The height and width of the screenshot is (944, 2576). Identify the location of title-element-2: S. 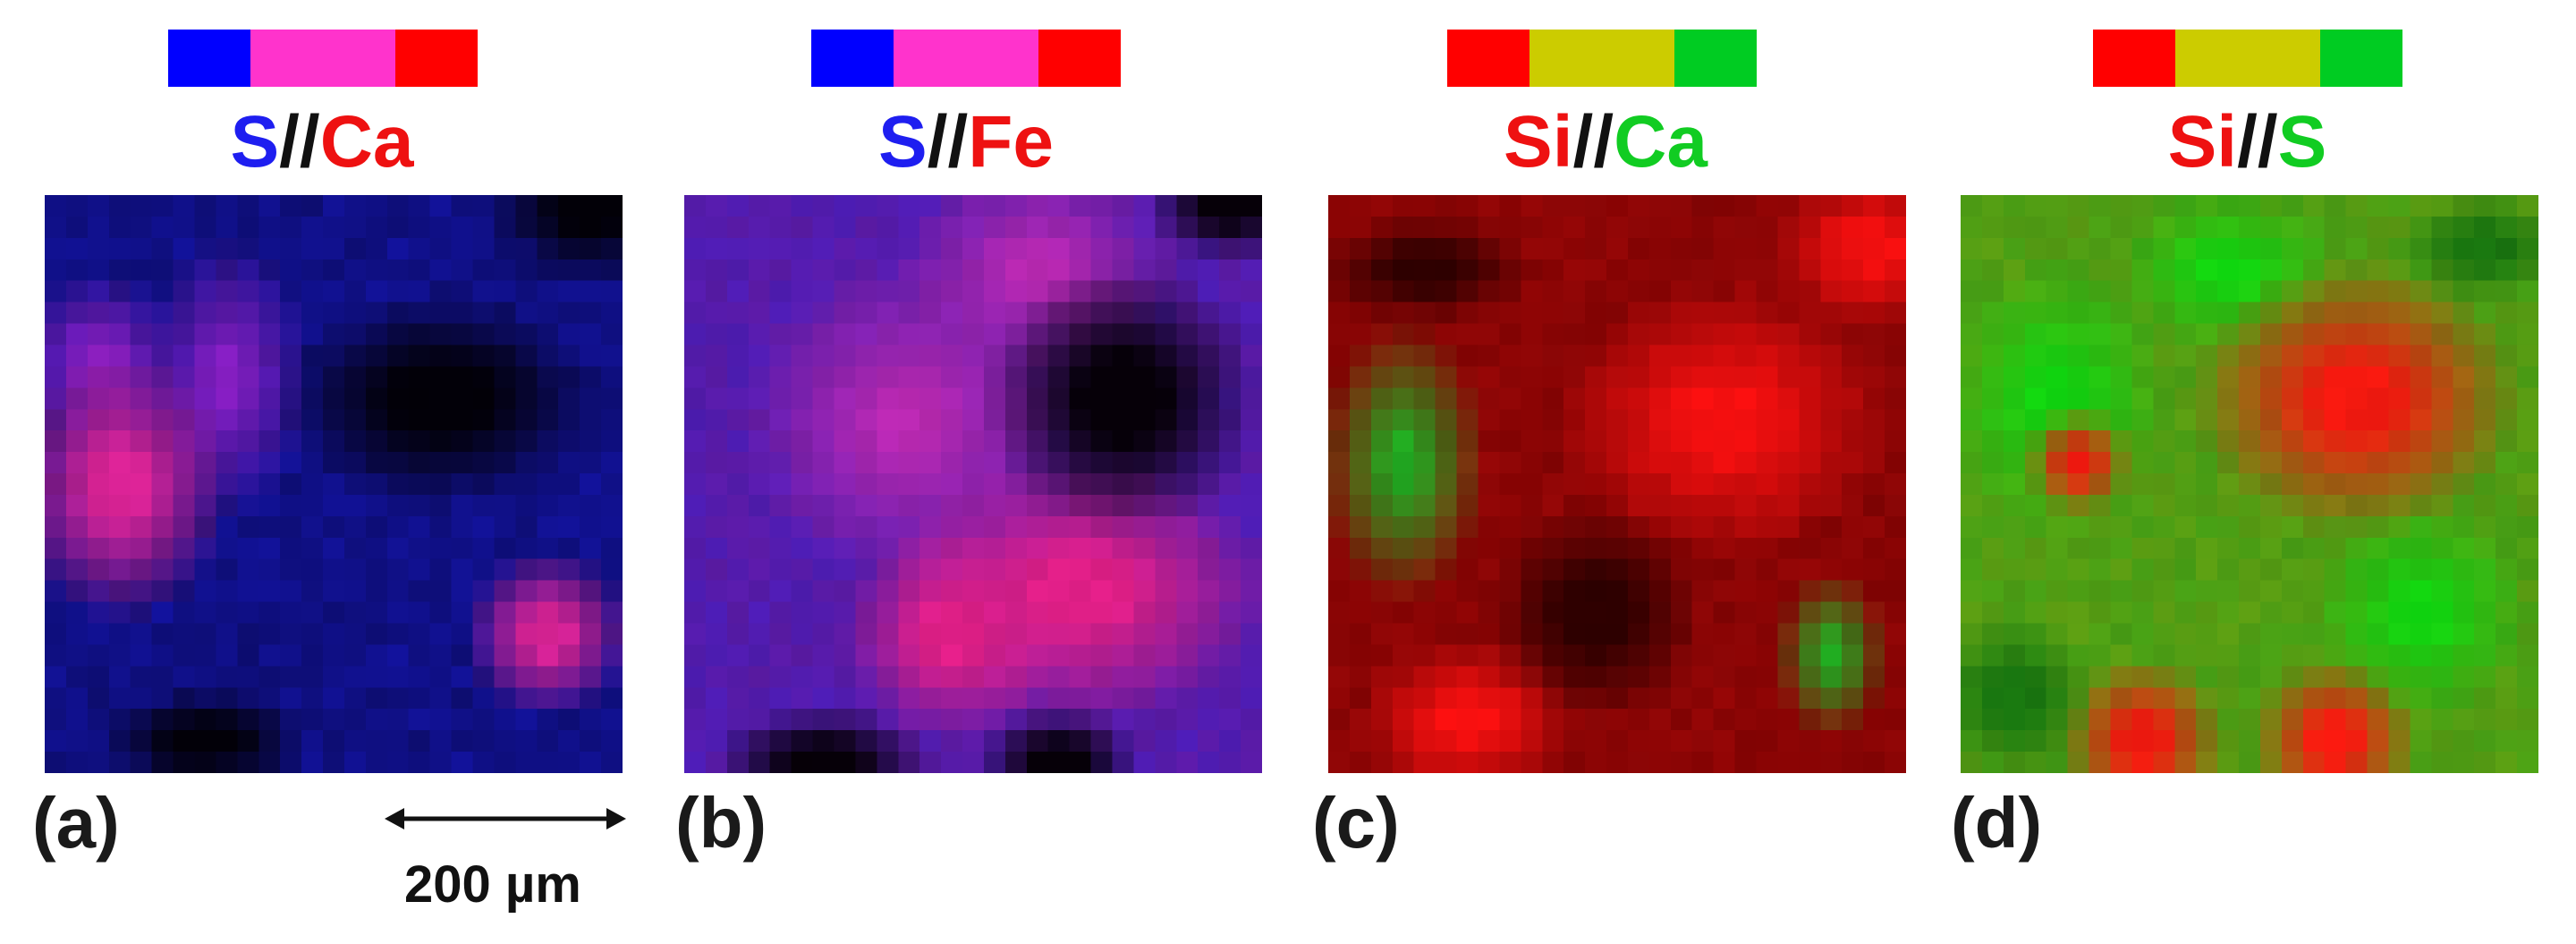
(2302, 142).